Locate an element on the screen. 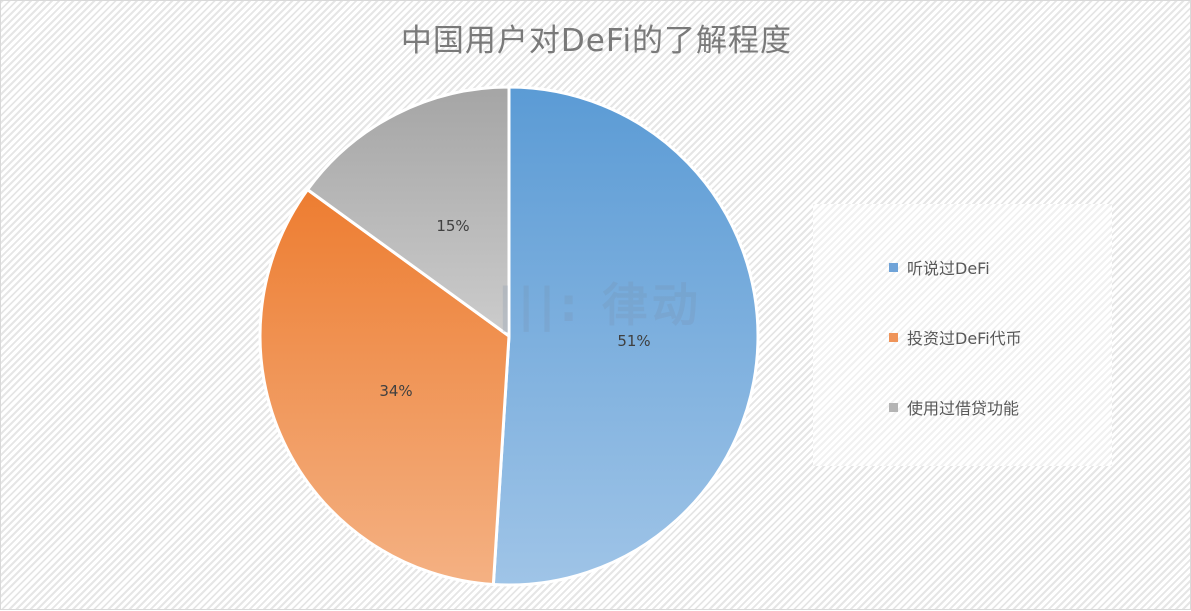 The height and width of the screenshot is (611, 1191). watermark: |||: 律动 is located at coordinates (599, 305).